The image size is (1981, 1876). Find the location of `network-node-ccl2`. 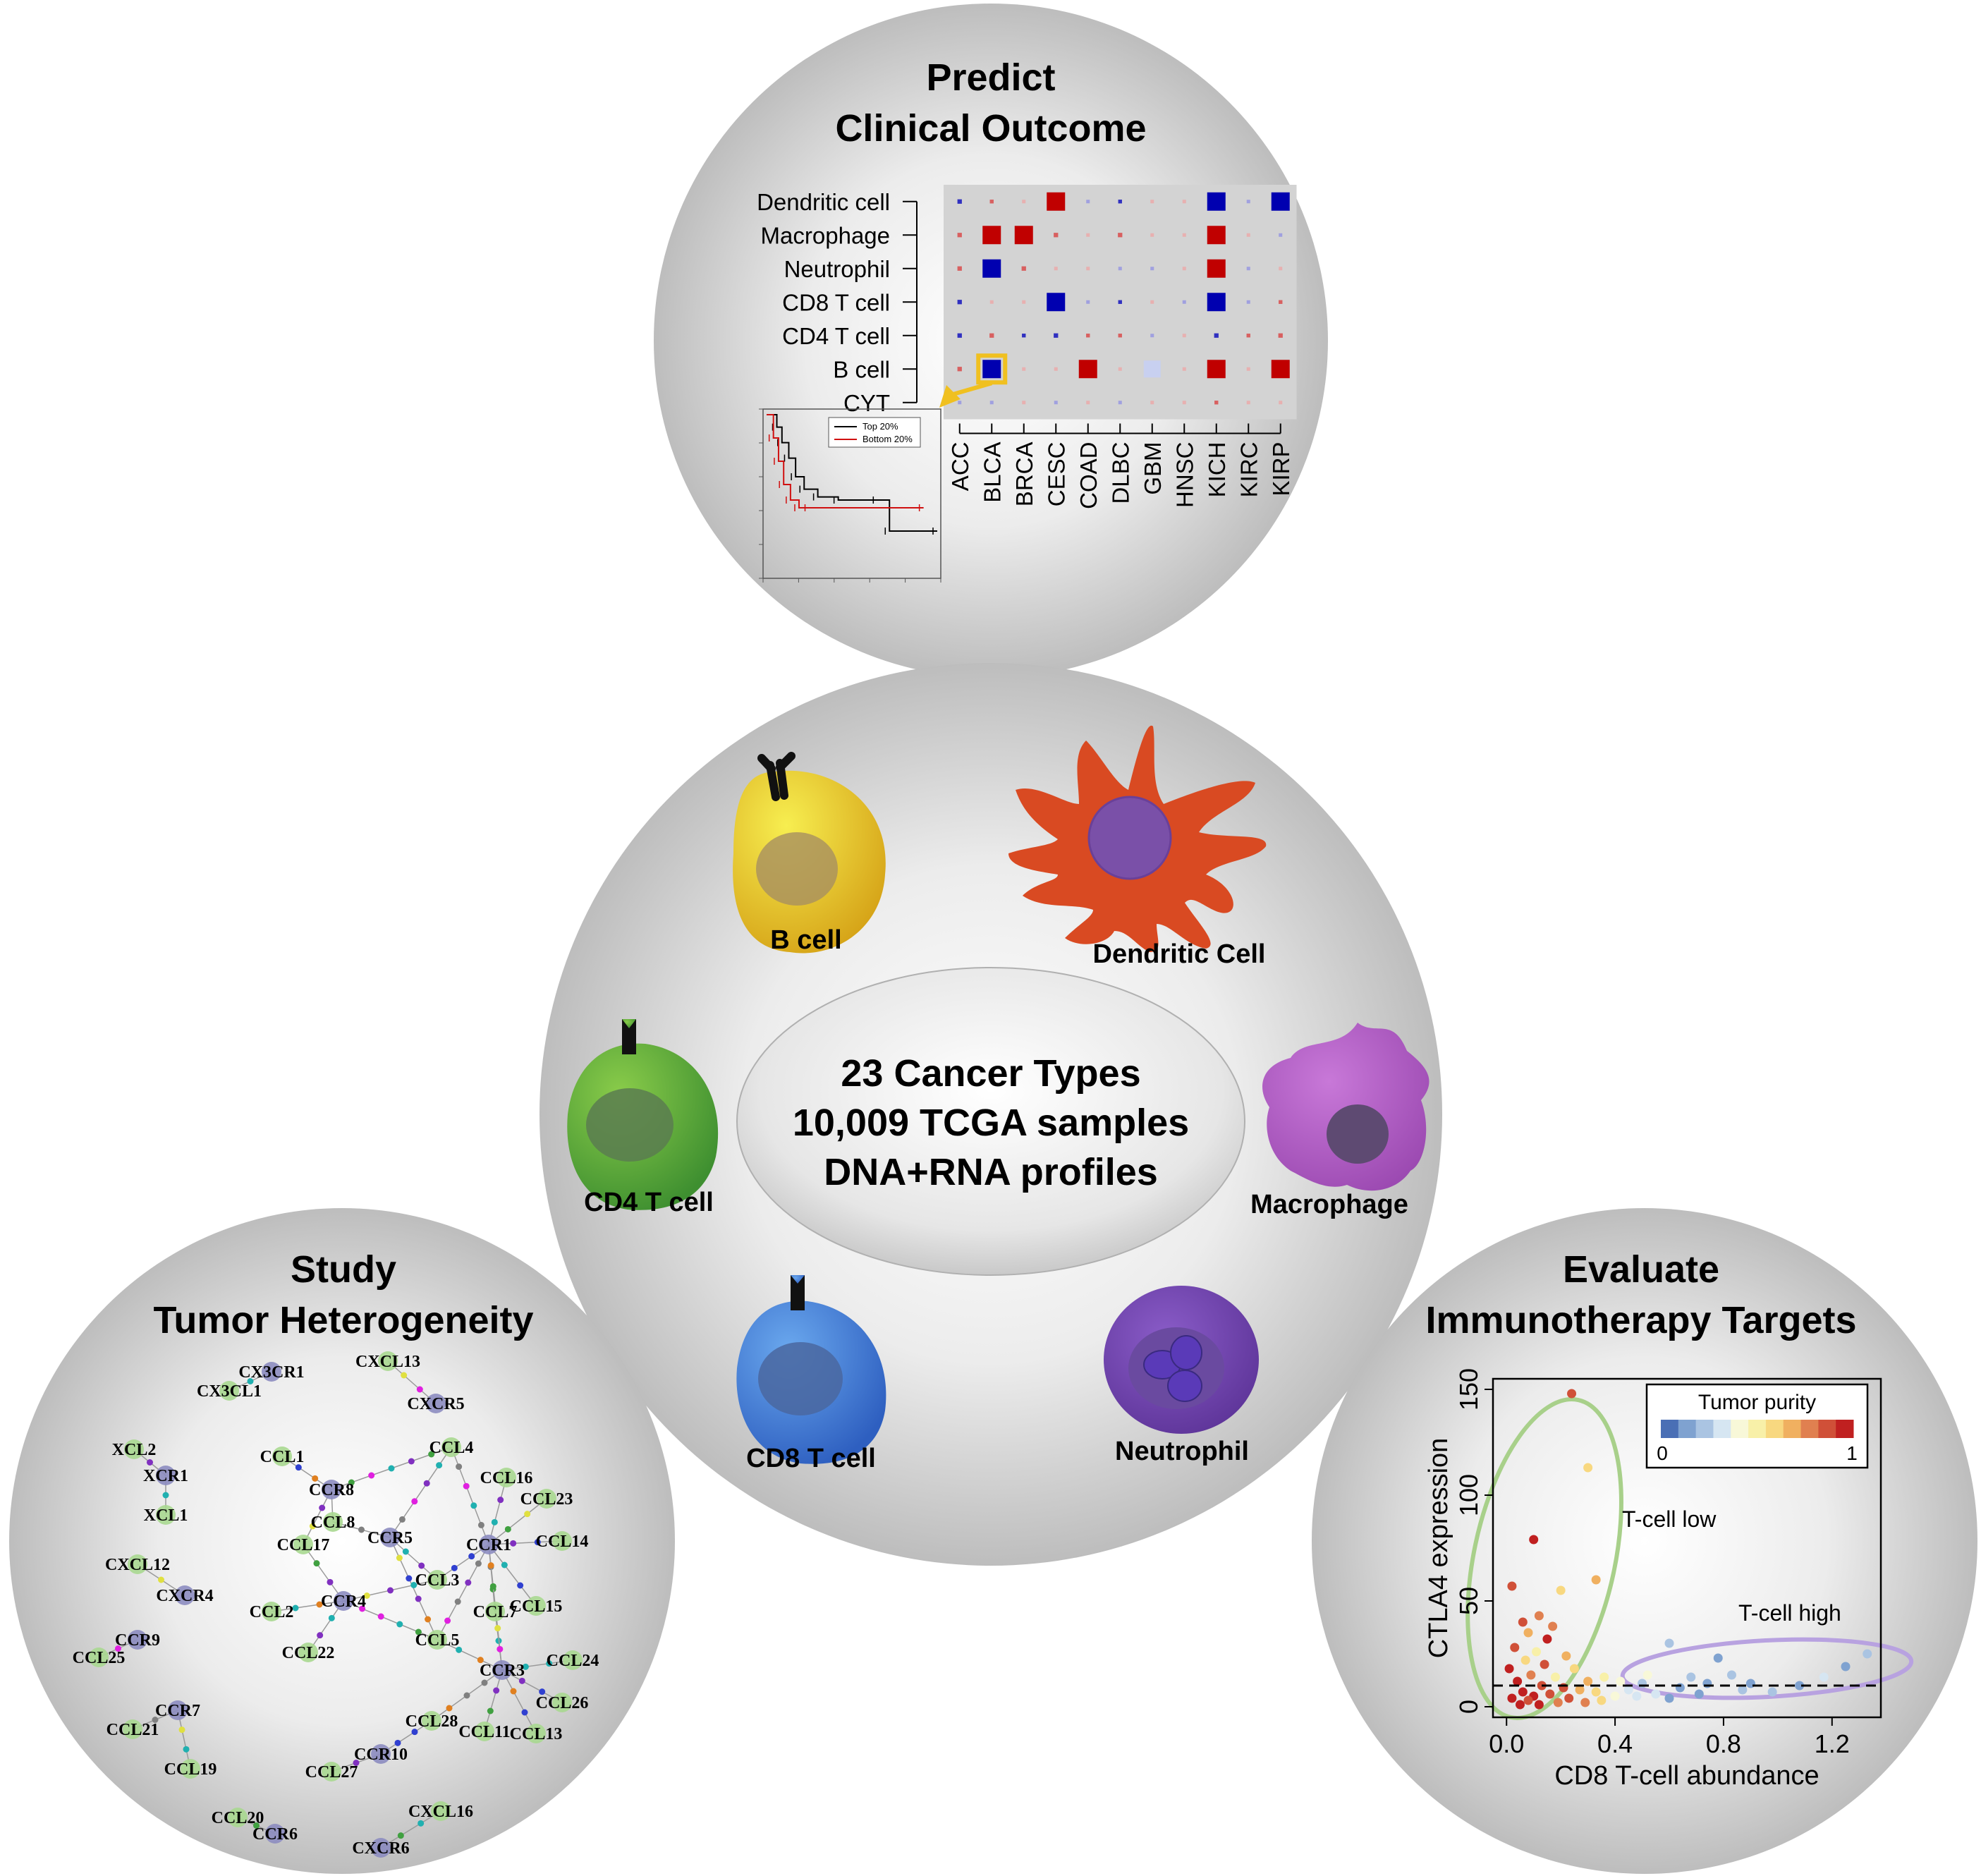

network-node-ccl2 is located at coordinates (271, 1611).